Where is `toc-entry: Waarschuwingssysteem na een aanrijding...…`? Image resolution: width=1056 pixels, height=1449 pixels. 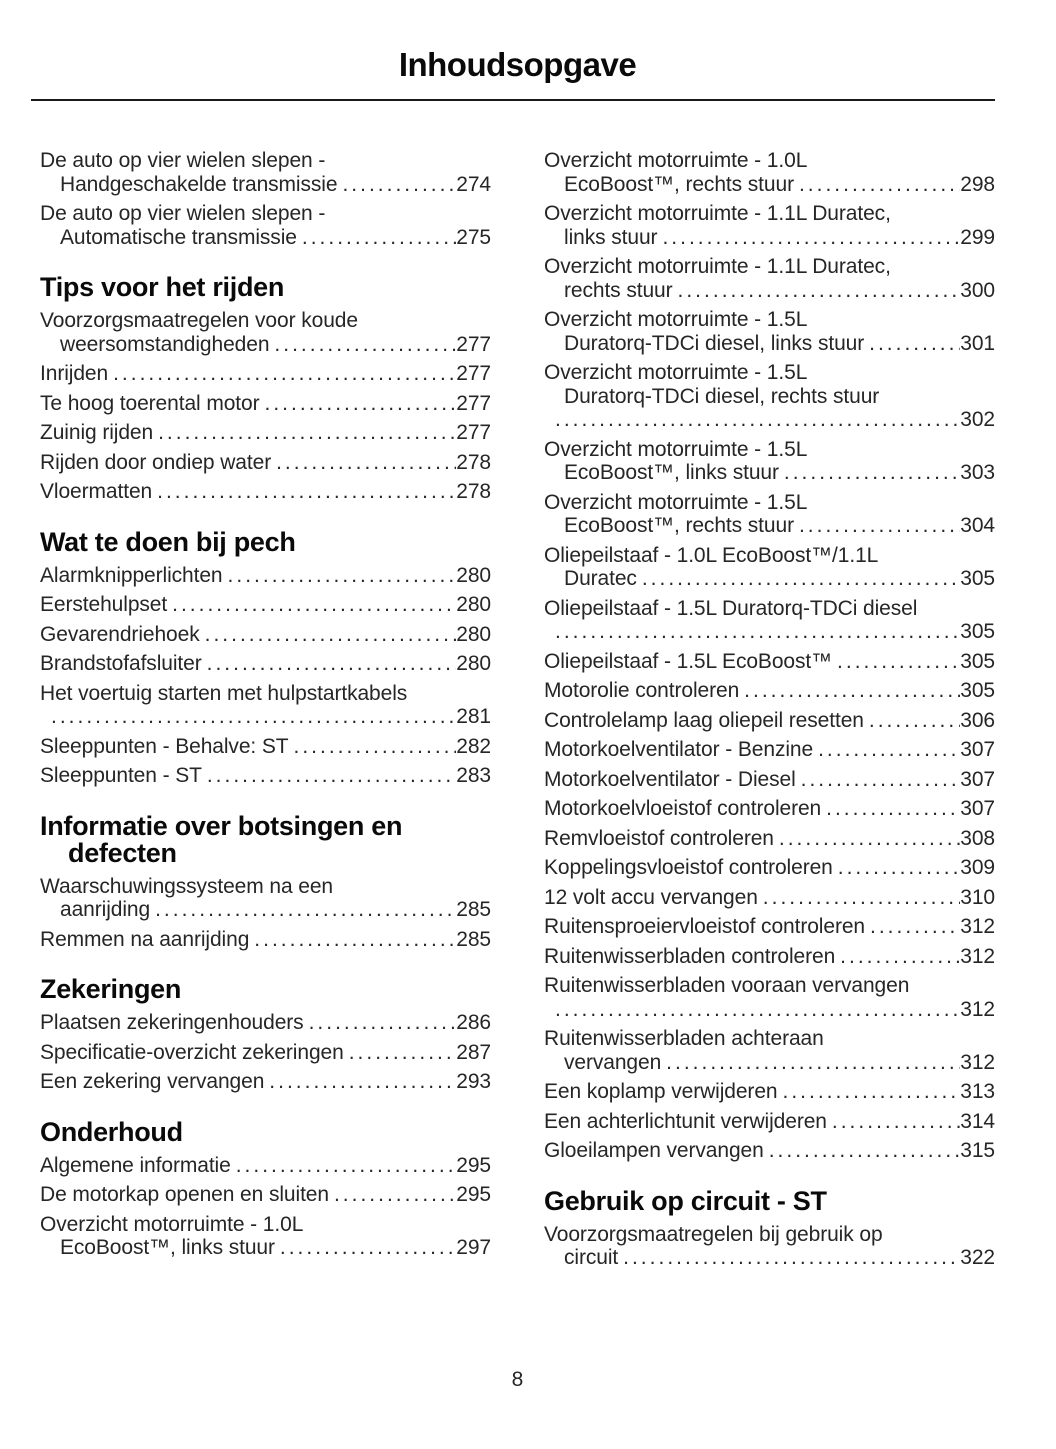
toc-entry: Waarschuwingssysteem na een aanrijding...… is located at coordinates (265, 898).